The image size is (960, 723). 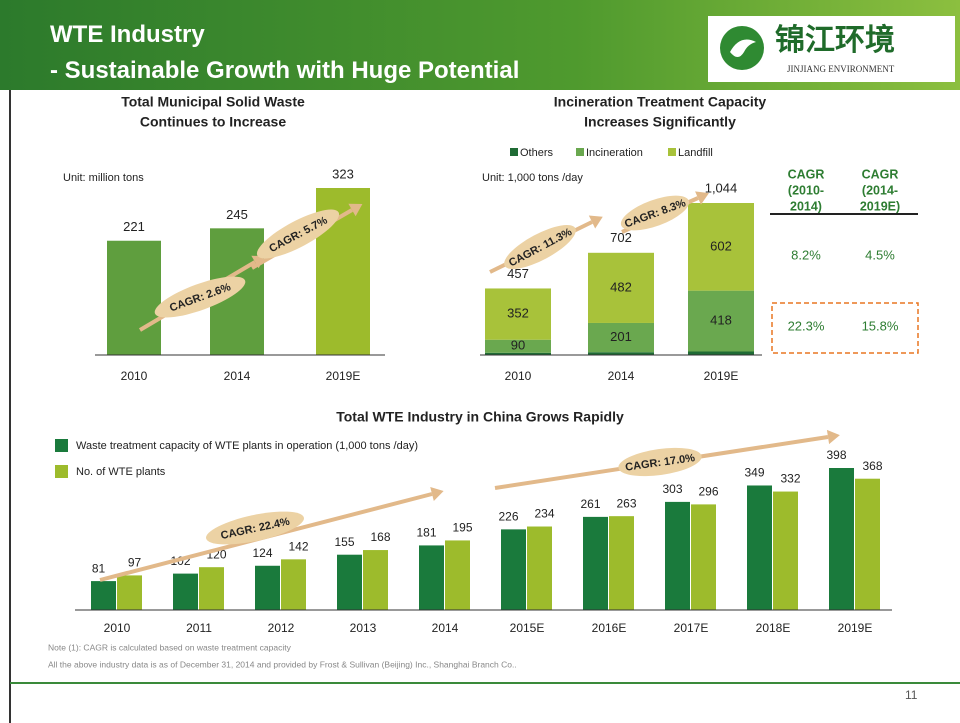 What do you see at coordinates (836, 455) in the screenshot?
I see `value-label: 398` at bounding box center [836, 455].